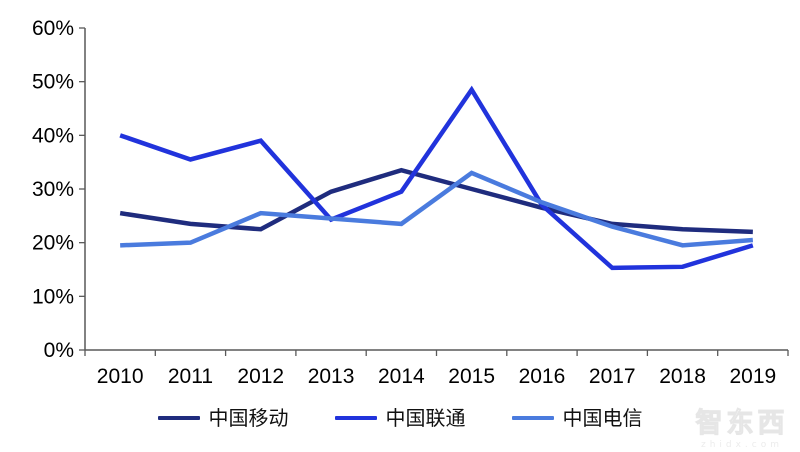  Describe the element at coordinates (612, 376) in the screenshot. I see `x-tick-label: 2017` at that location.